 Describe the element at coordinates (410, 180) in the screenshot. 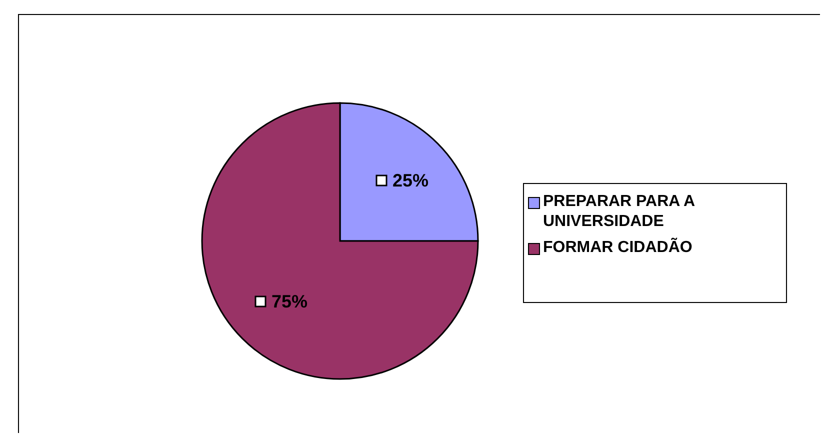

I see `data-label: 25%` at that location.